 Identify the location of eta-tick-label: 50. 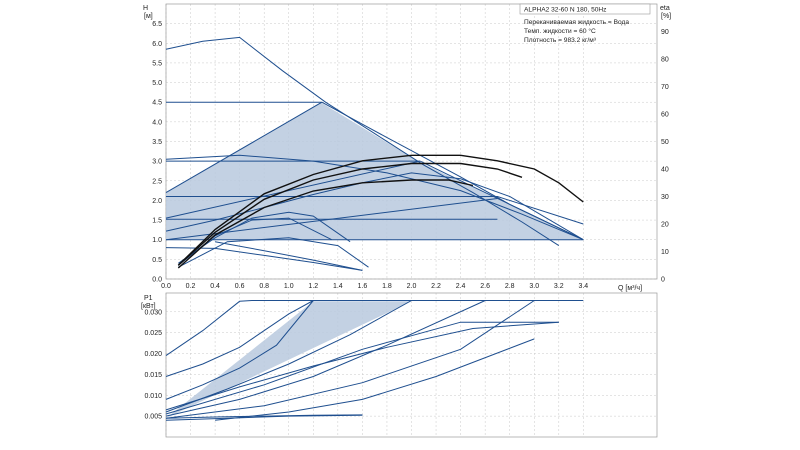
(665, 142).